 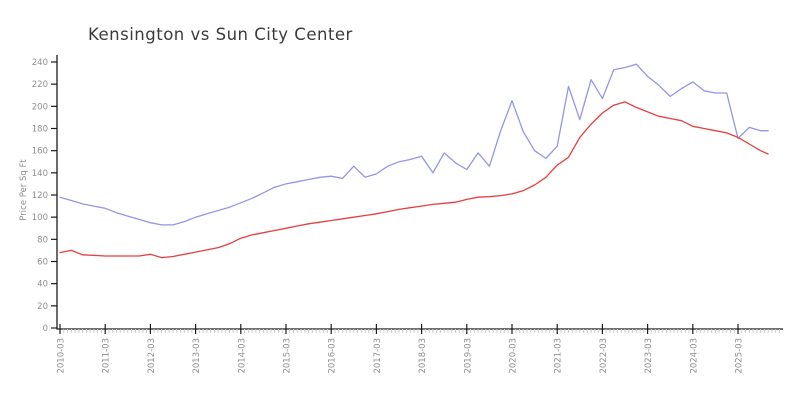 What do you see at coordinates (740, 356) in the screenshot?
I see `x-tick-label: 2025-03` at bounding box center [740, 356].